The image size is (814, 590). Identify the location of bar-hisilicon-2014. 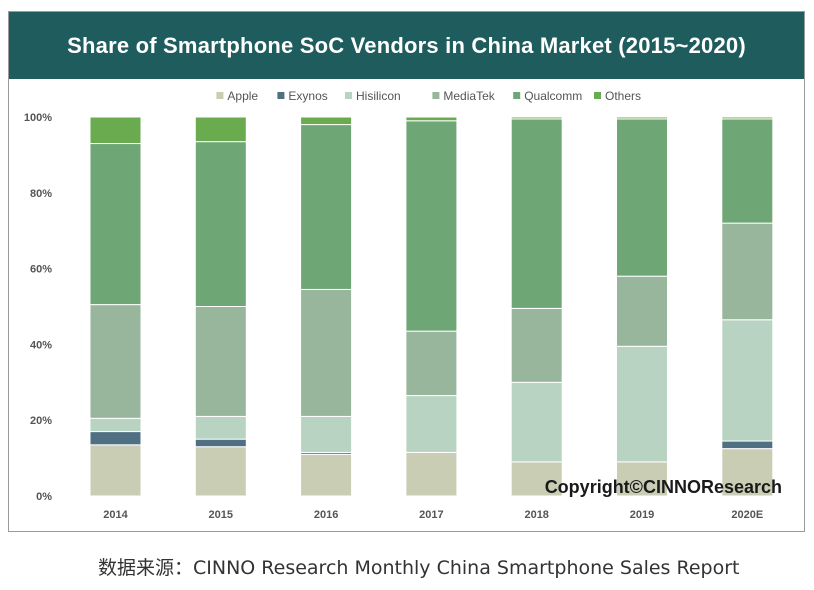
(115, 425).